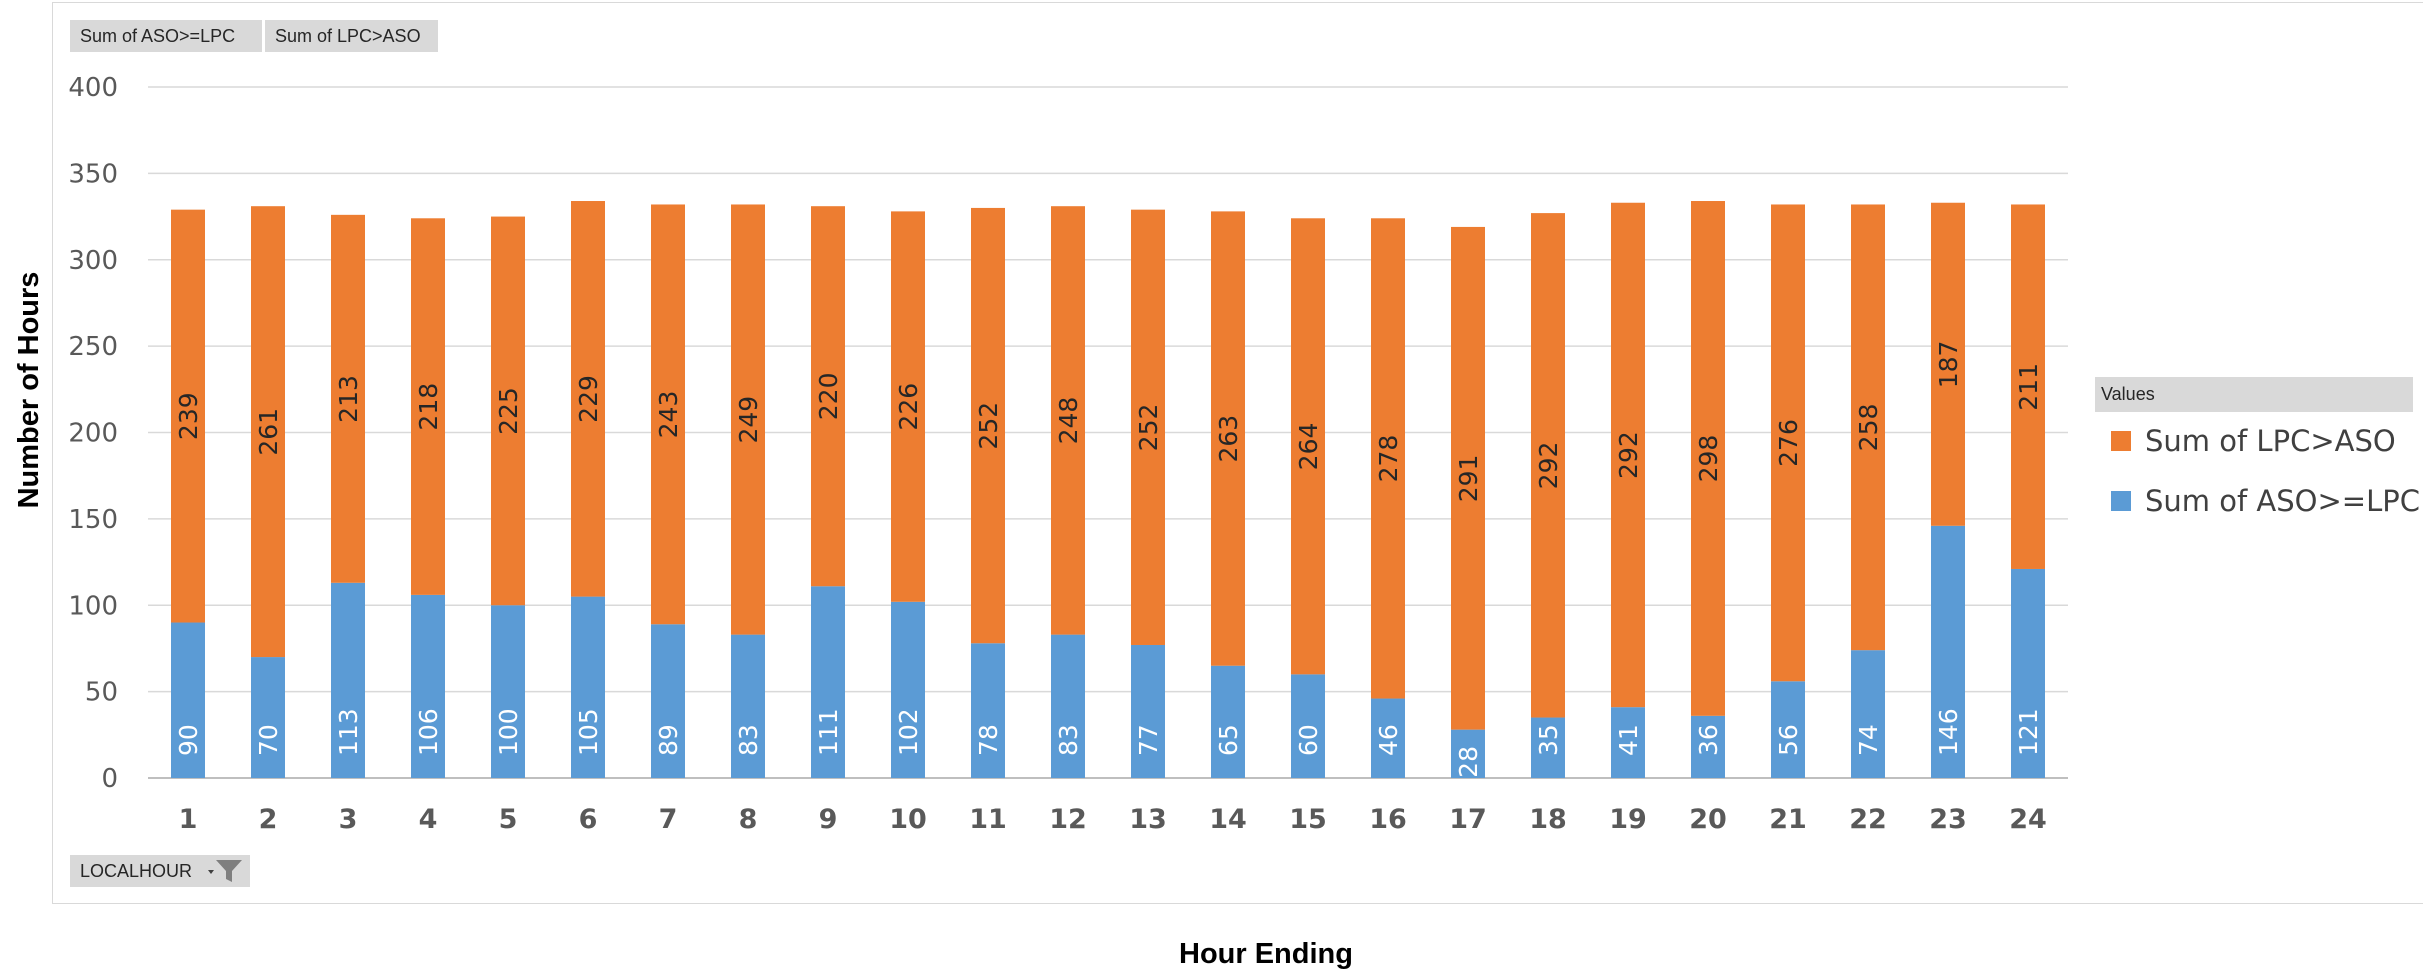  I want to click on legend-label-aso: Sum of ASO>=LPC, so click(2282, 501).